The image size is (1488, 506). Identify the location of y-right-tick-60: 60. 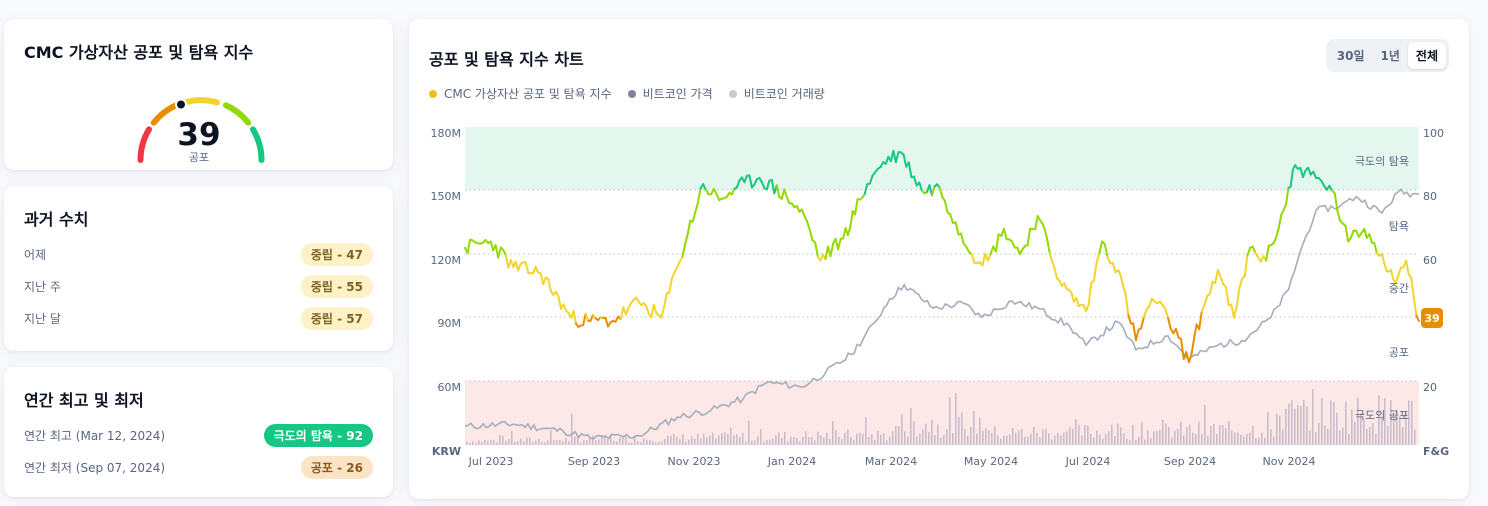
(1430, 260).